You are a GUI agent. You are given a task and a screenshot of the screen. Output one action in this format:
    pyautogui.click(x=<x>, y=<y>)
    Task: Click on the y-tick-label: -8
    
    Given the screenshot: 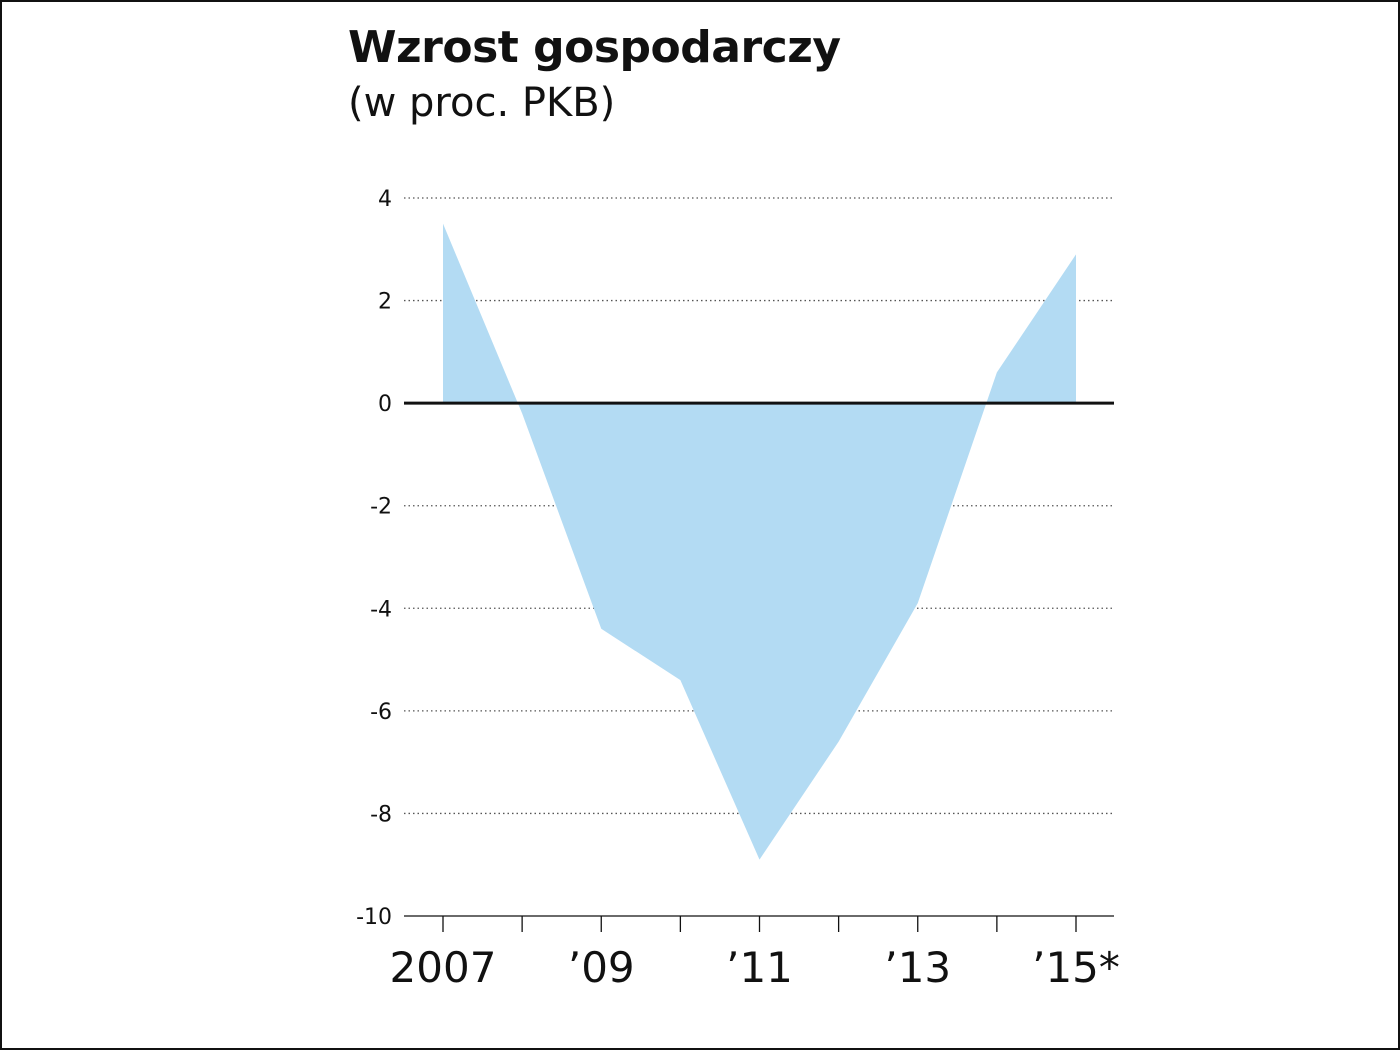 What is the action you would take?
    pyautogui.click(x=381, y=814)
    